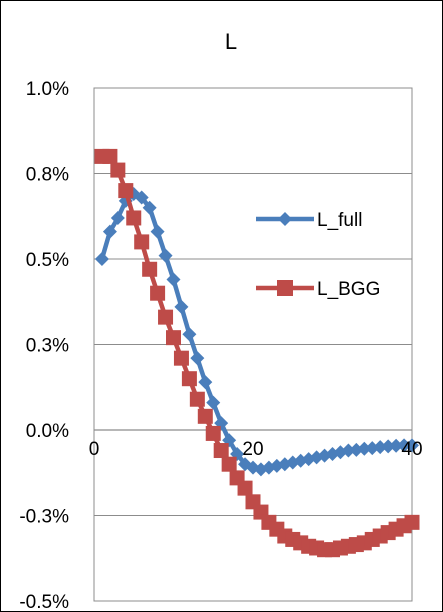 This screenshot has width=443, height=612. Describe the element at coordinates (252, 449) in the screenshot. I see `x-tick-label: 20` at that location.